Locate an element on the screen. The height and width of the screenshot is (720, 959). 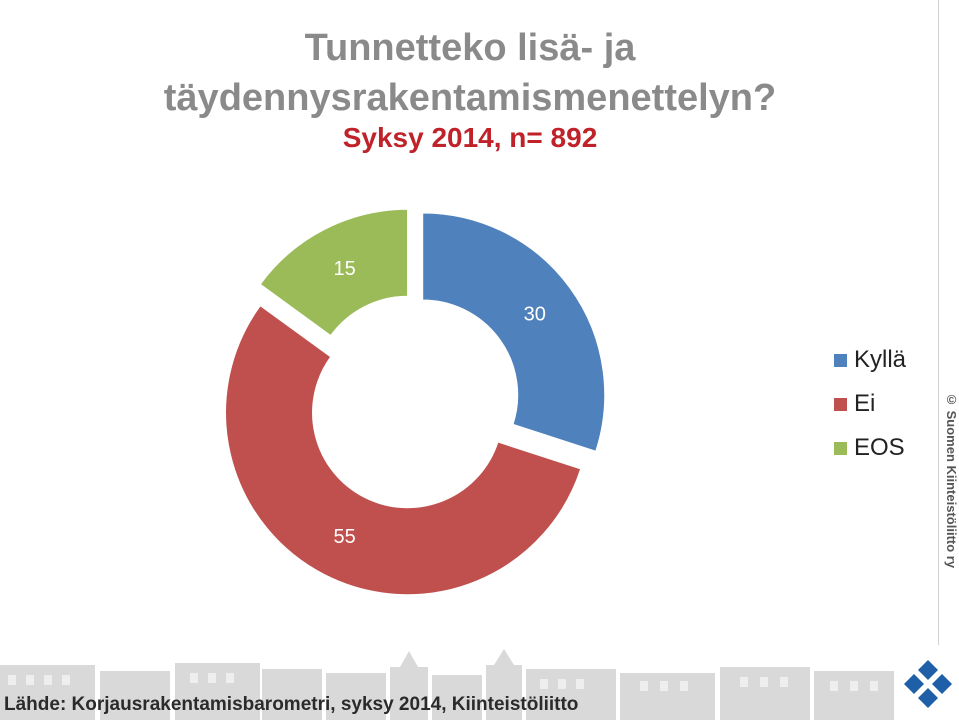
data-label-ei: 55 is located at coordinates (345, 537).